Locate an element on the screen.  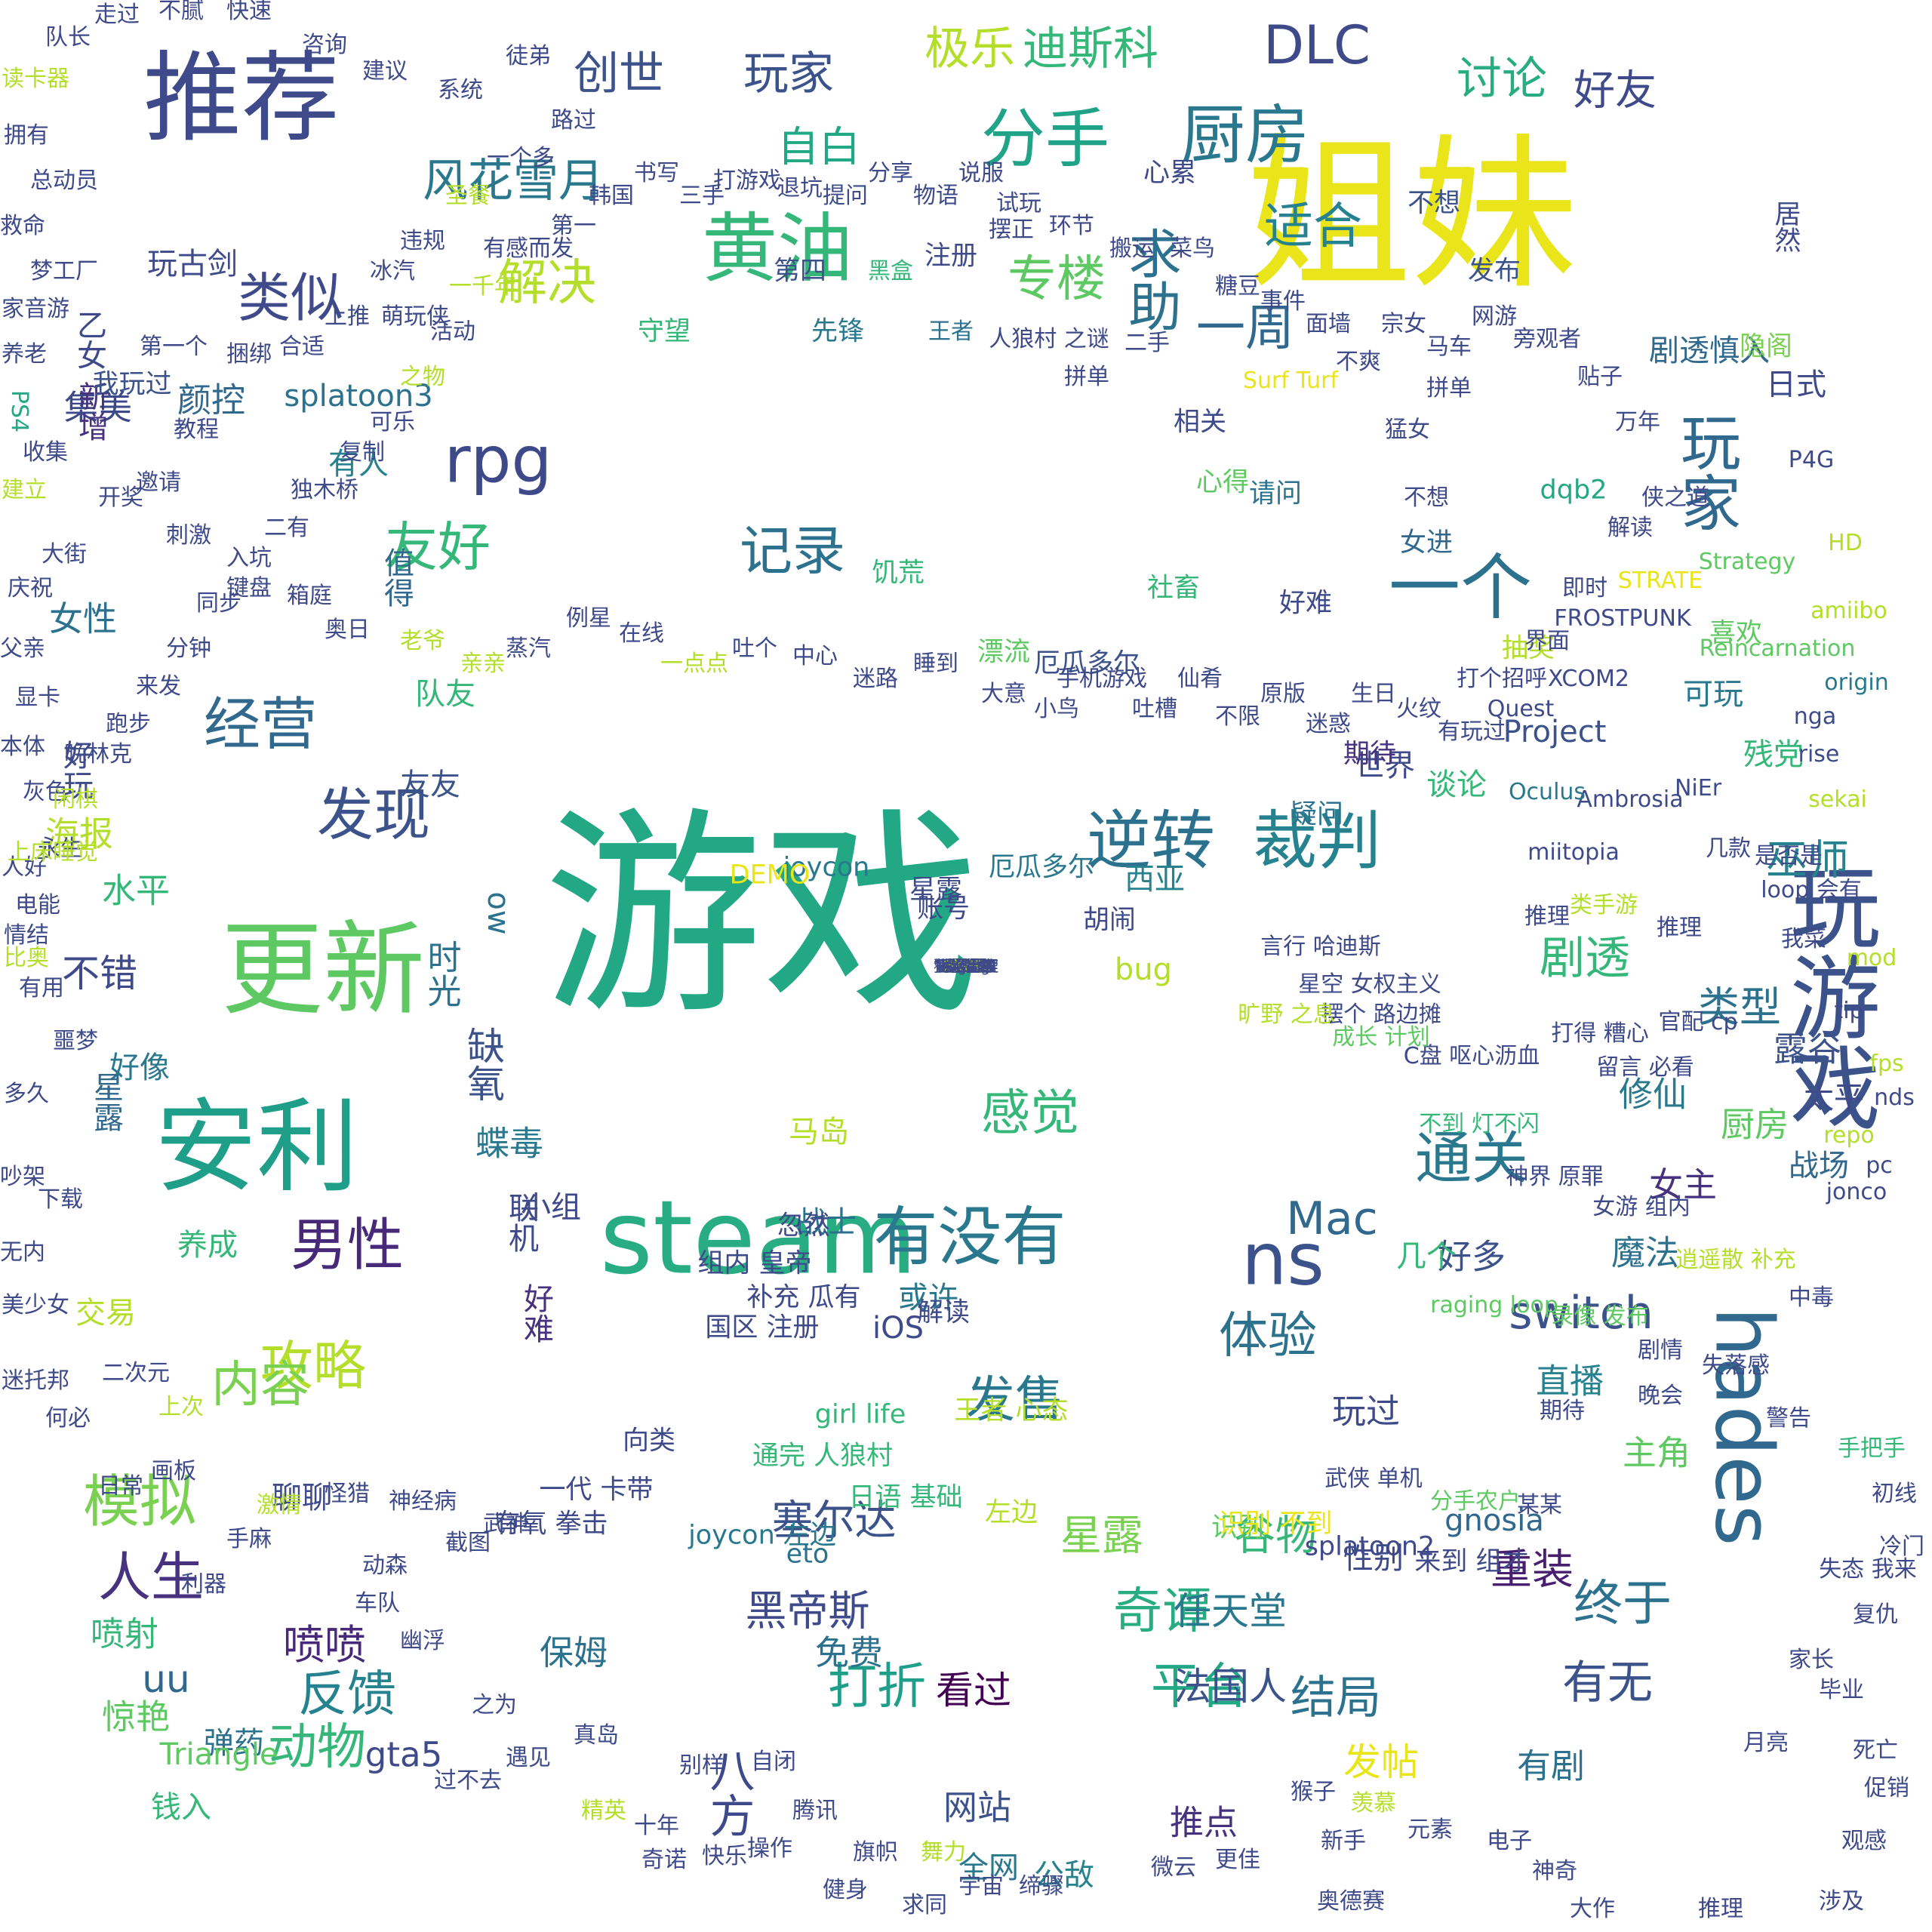
cloud-word: 出重 is located at coordinates (966, 966).